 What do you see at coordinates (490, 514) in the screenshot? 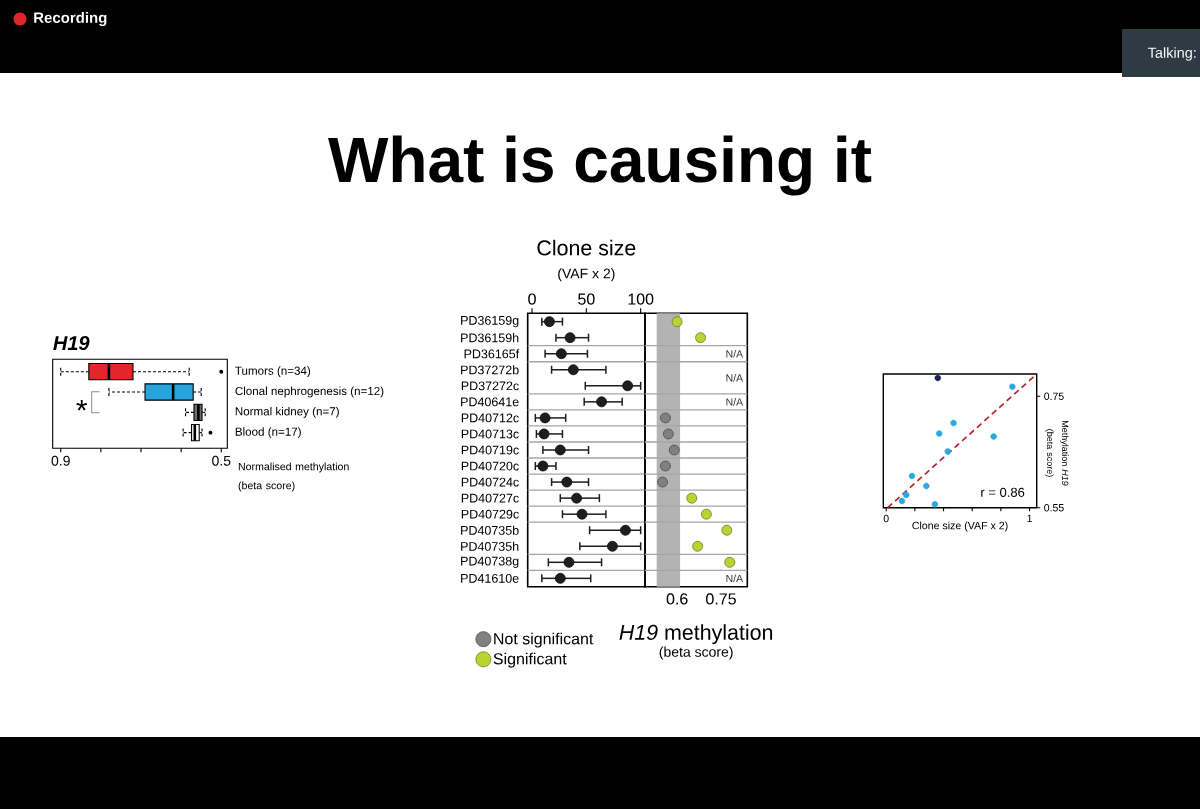
I see `y-tick-label: PD40729c` at bounding box center [490, 514].